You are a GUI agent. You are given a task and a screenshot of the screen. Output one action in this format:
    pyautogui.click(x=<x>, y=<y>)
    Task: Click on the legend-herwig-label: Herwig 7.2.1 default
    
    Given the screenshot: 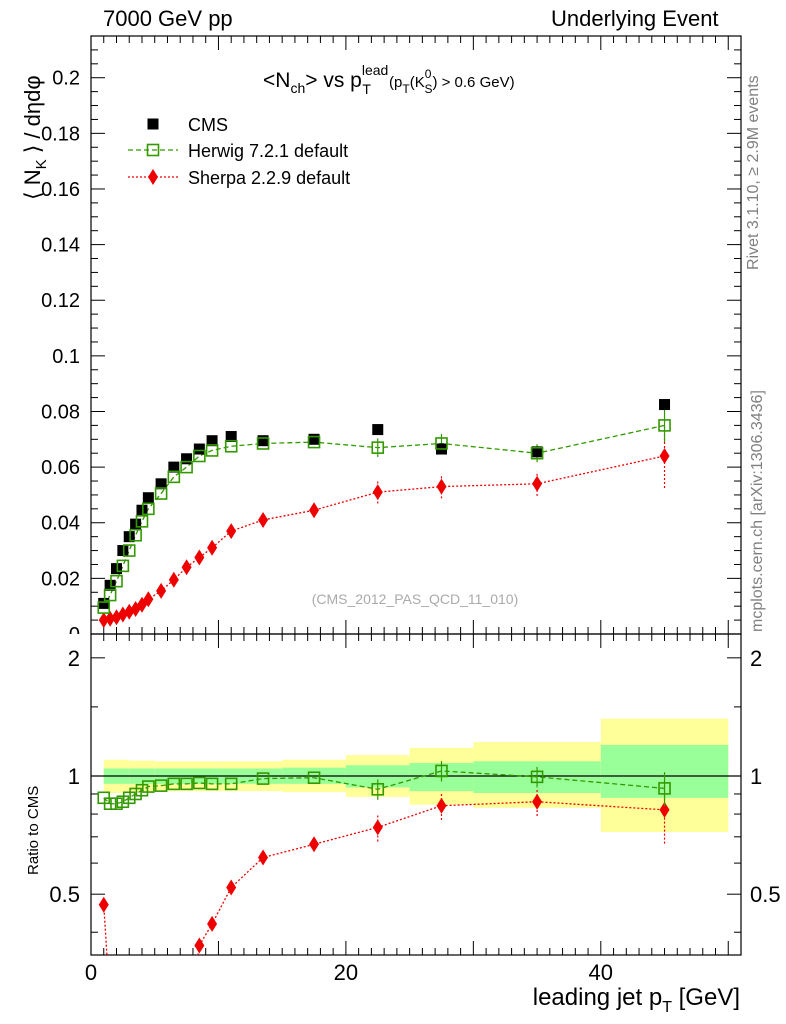 What is the action you would take?
    pyautogui.click(x=268, y=151)
    